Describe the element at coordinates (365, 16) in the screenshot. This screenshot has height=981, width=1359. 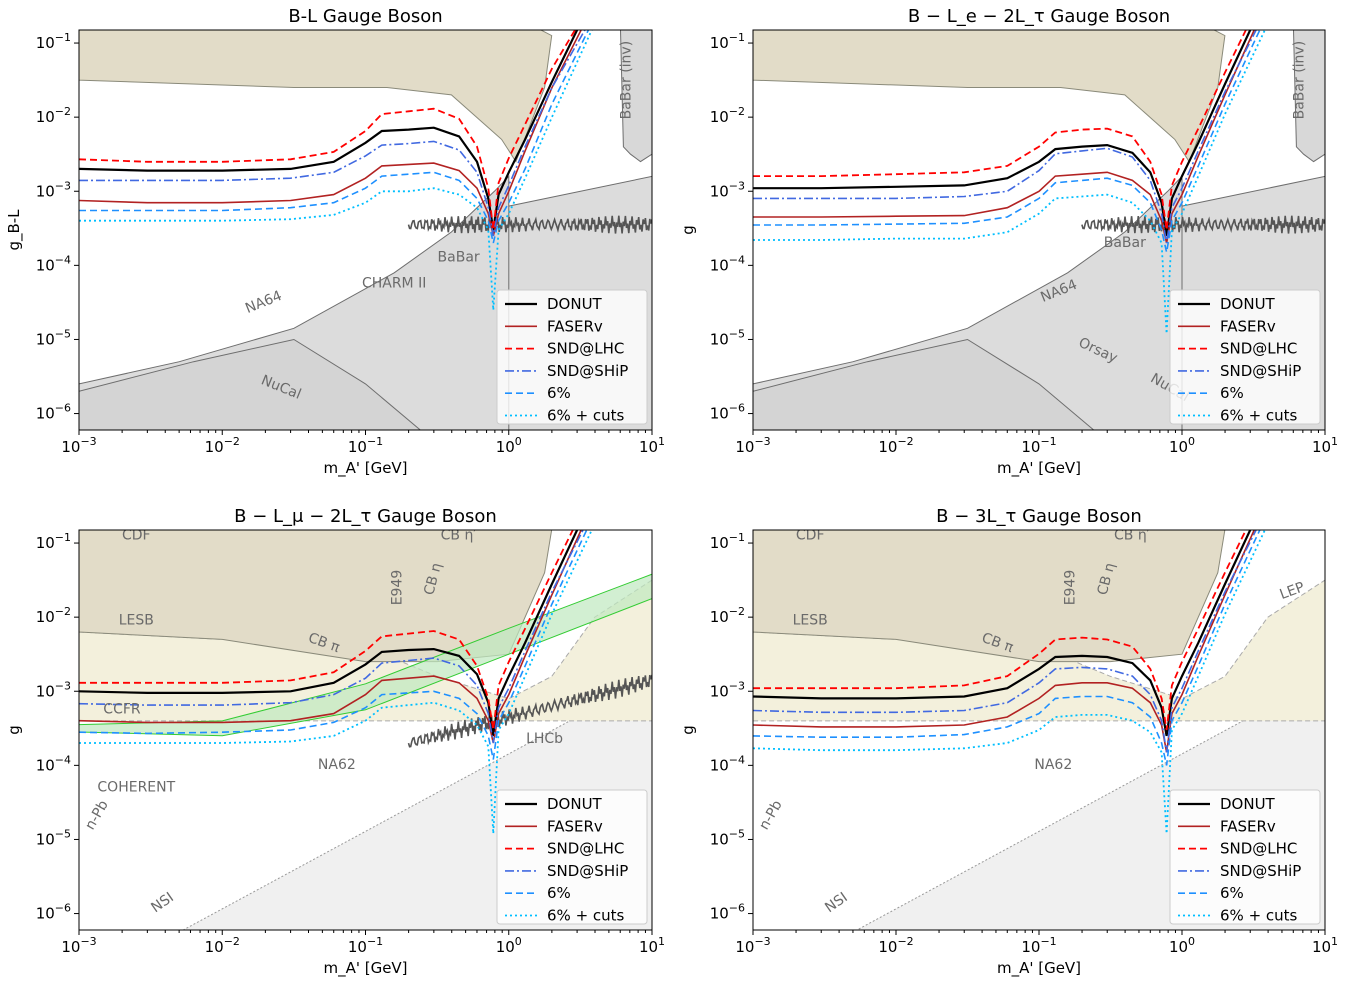
I see `chart-title: B-L Gauge Boson` at that location.